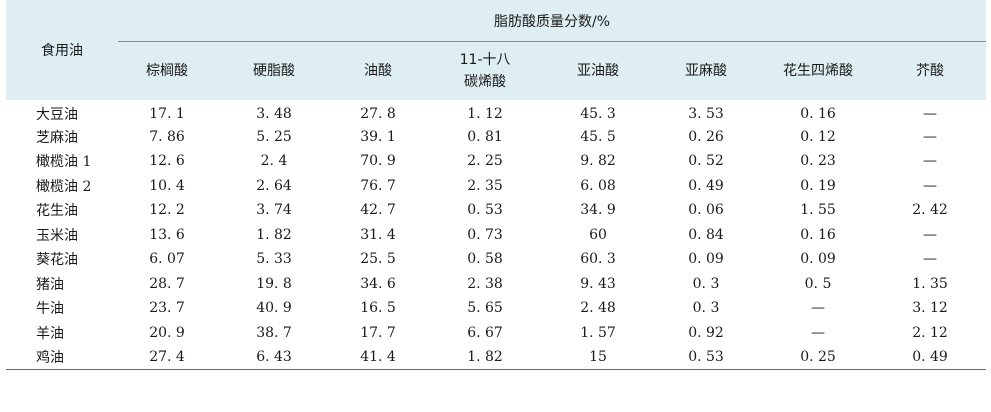 The image size is (991, 412). I want to click on value-cell: 20. 9, so click(167, 332).